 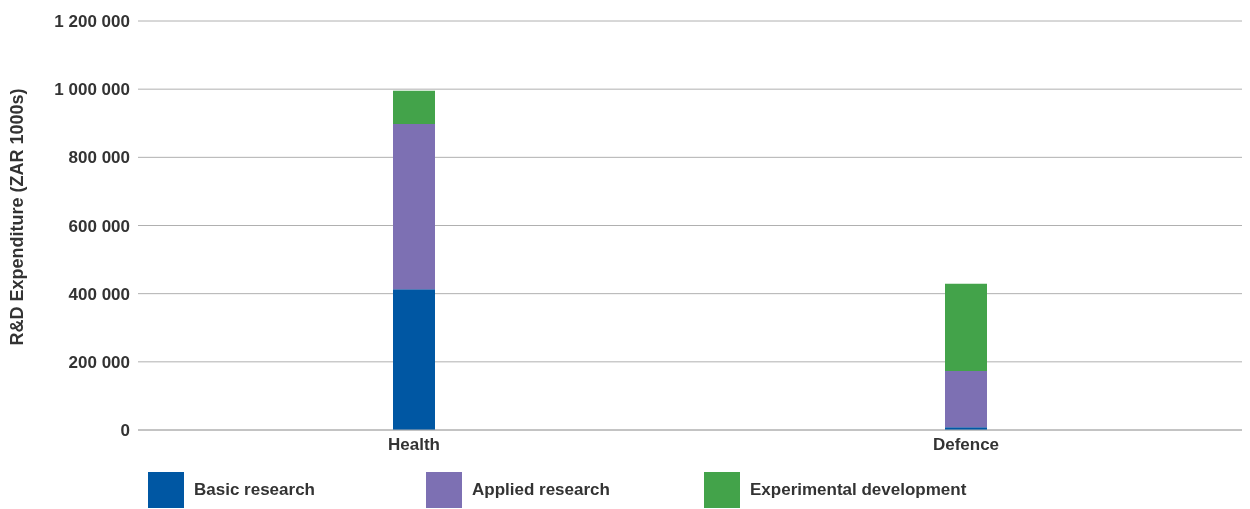 I want to click on y-tick-label: 1 000 000, so click(x=92, y=90).